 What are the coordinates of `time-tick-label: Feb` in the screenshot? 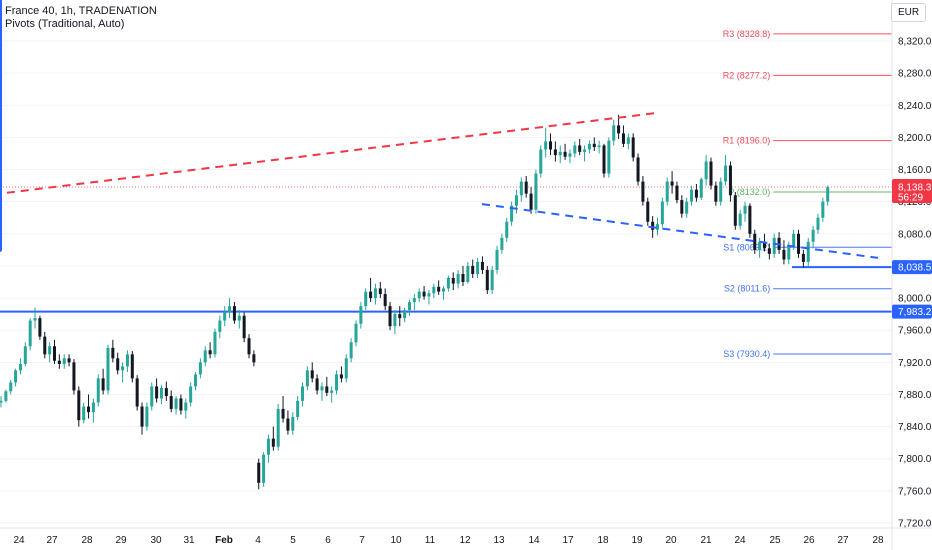 It's located at (224, 540).